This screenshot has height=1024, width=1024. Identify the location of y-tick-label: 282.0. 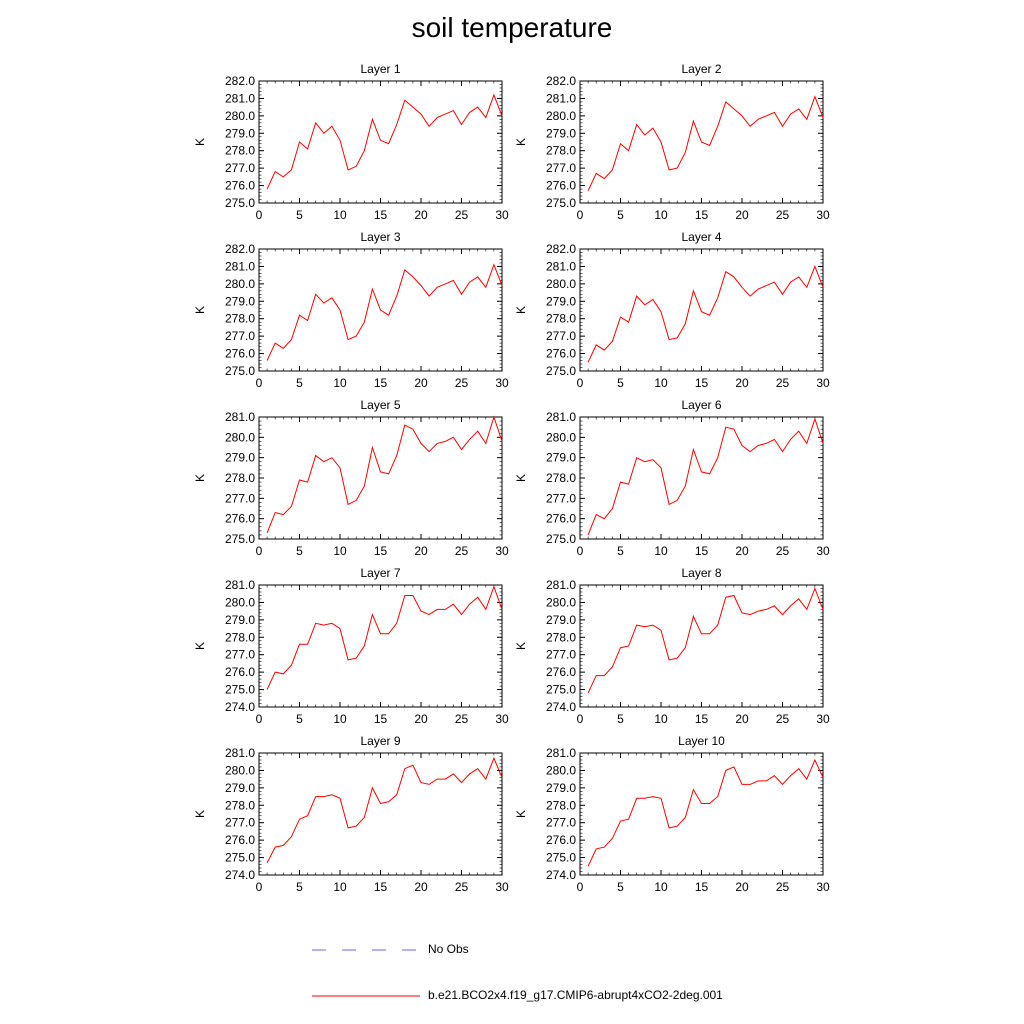
(561, 249).